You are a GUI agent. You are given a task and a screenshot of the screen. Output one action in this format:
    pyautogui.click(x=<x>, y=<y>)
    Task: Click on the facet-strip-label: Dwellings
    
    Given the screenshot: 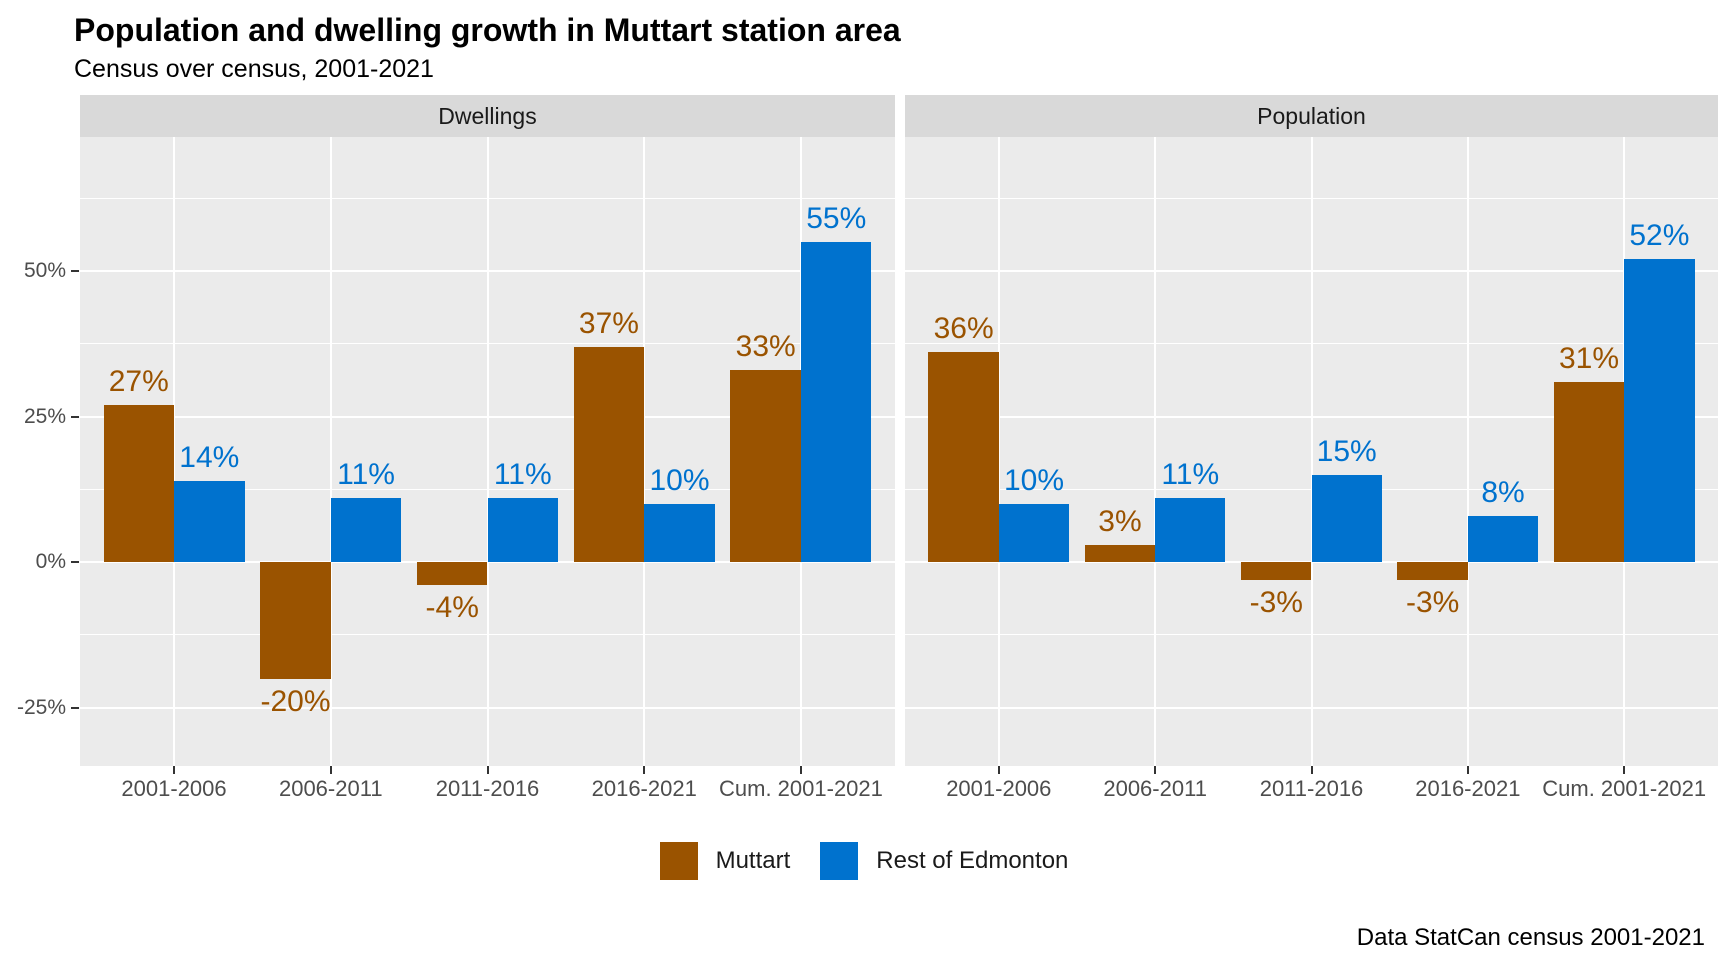 What is the action you would take?
    pyautogui.click(x=487, y=115)
    